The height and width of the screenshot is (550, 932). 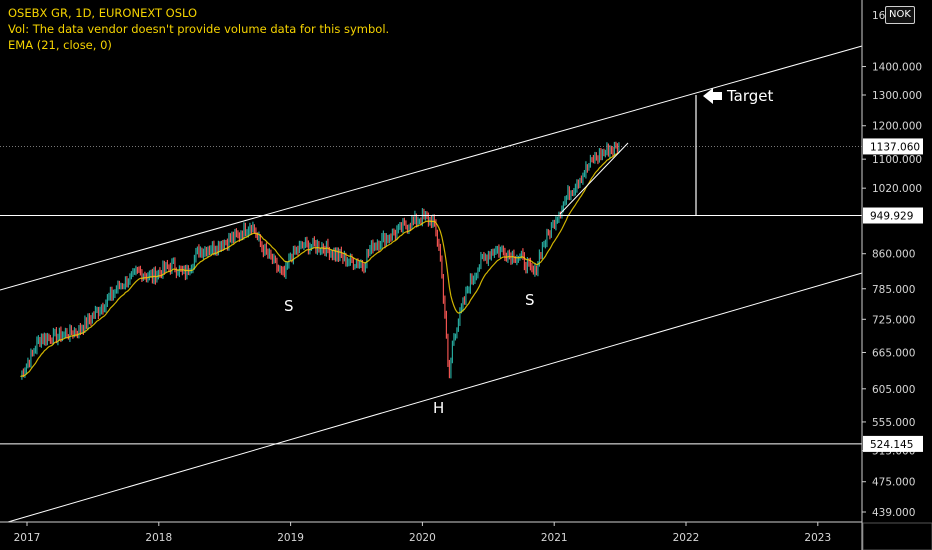 I want to click on level-label: 949.929, so click(x=891, y=217).